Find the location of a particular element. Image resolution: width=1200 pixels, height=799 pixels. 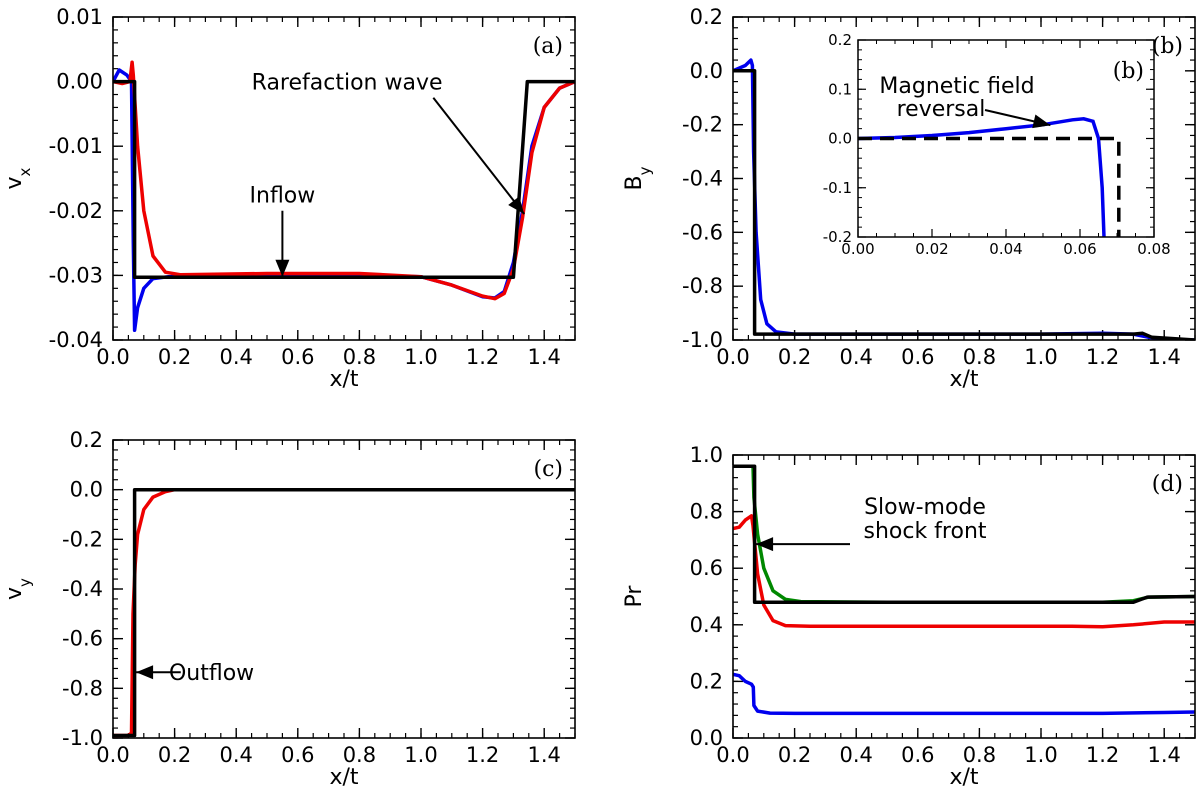

y-axis-label: vy is located at coordinates (18, 589).